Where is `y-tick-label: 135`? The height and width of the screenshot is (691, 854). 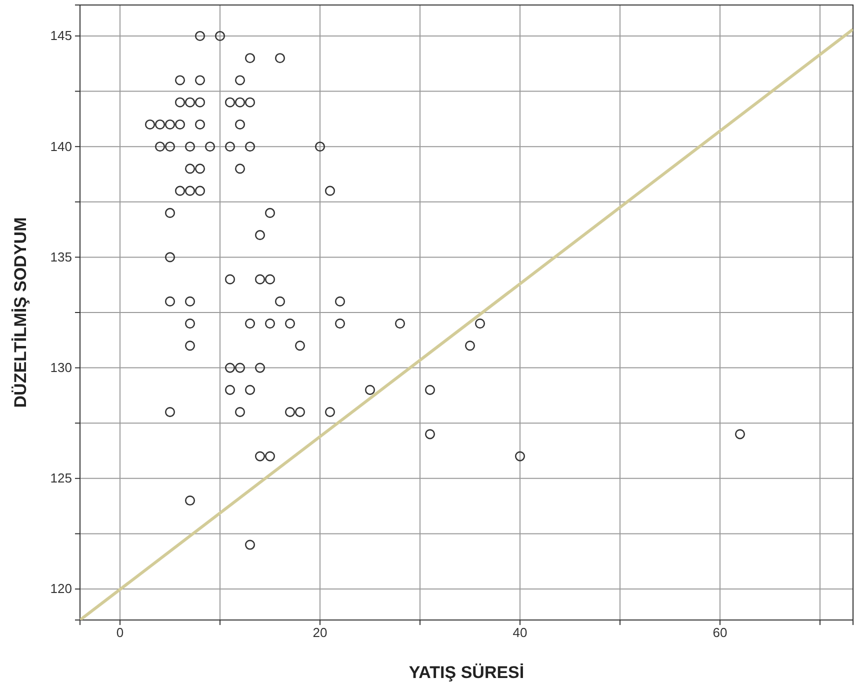 y-tick-label: 135 is located at coordinates (61, 256).